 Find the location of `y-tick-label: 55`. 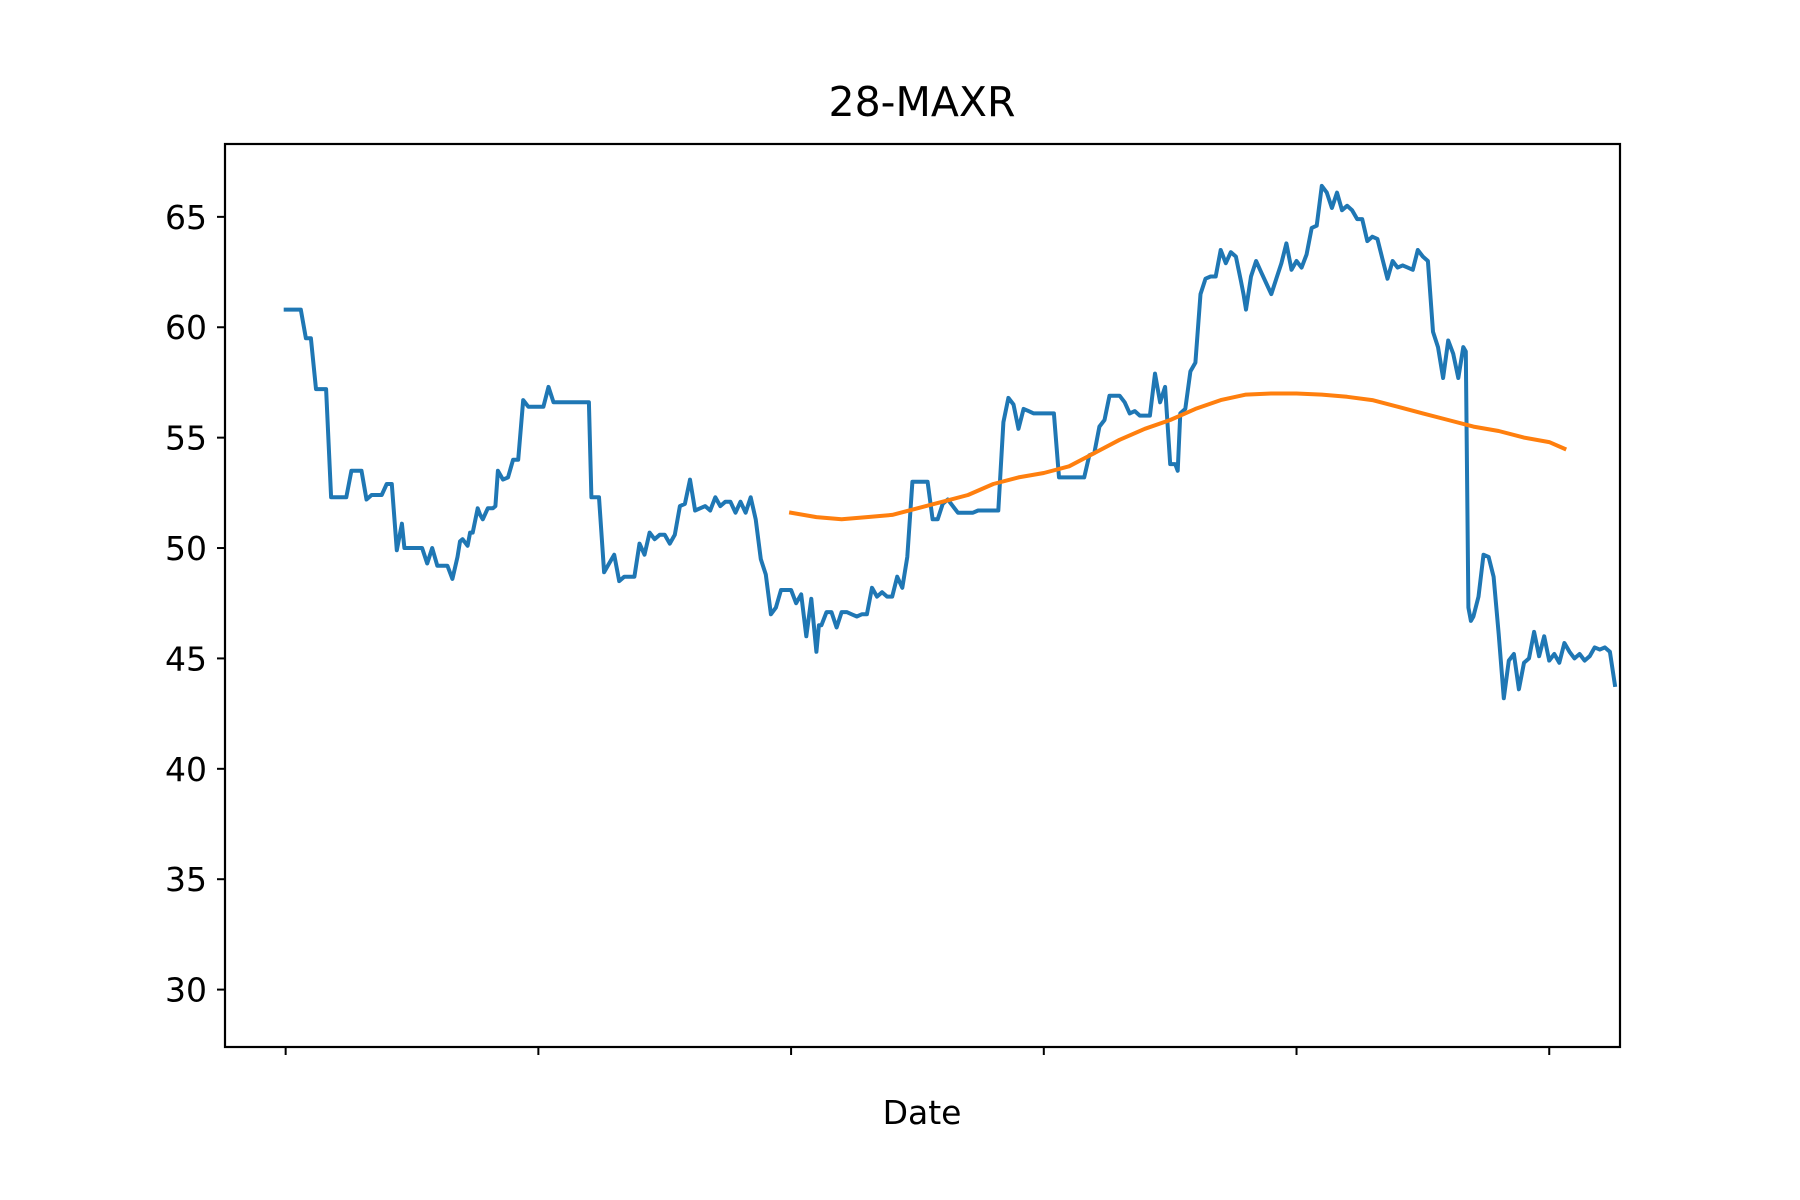

y-tick-label: 55 is located at coordinates (186, 438).